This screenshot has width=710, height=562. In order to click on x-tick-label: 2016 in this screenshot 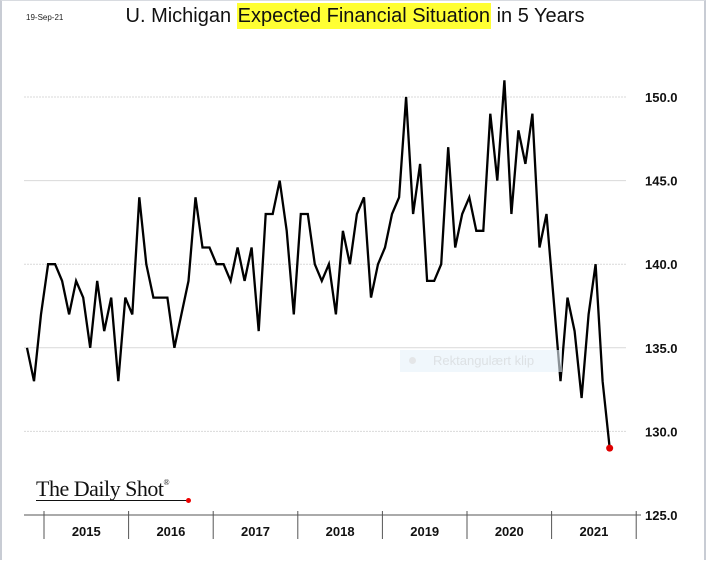, I will do `click(170, 531)`.